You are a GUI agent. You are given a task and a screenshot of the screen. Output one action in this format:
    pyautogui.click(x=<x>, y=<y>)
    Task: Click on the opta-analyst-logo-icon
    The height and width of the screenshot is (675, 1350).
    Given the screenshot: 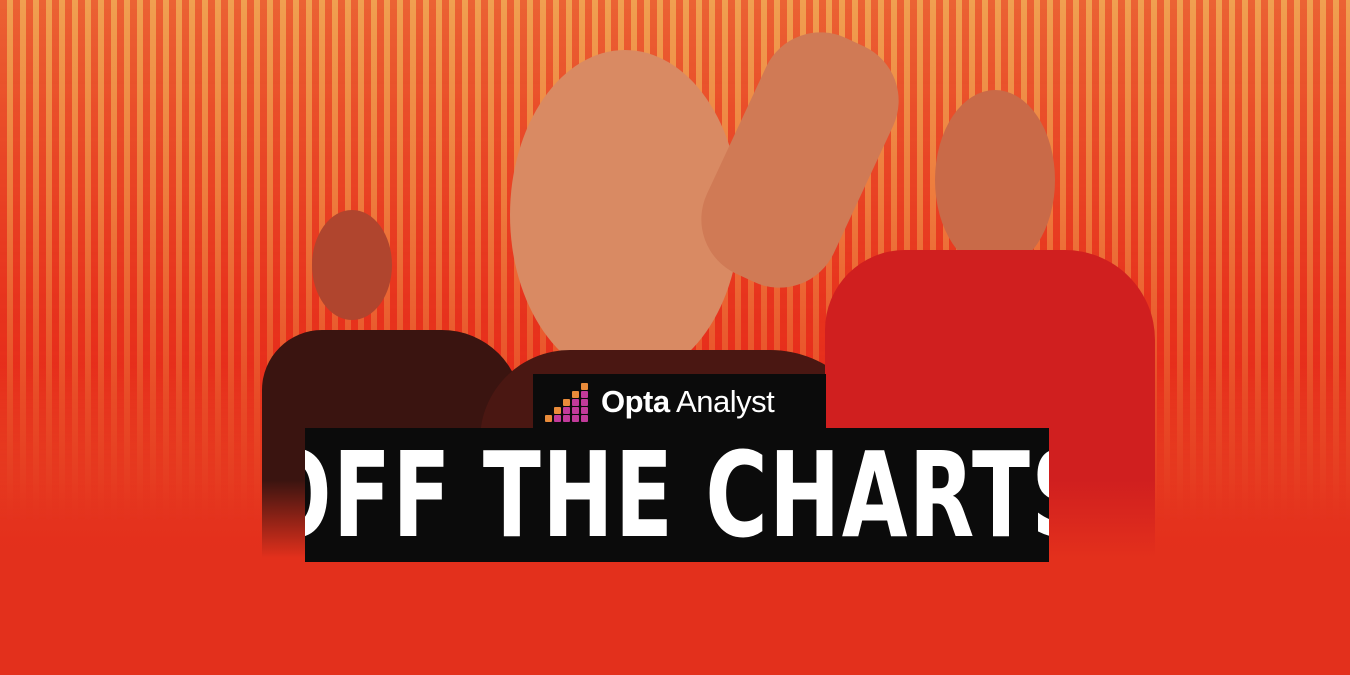 What is the action you would take?
    pyautogui.click(x=569, y=402)
    